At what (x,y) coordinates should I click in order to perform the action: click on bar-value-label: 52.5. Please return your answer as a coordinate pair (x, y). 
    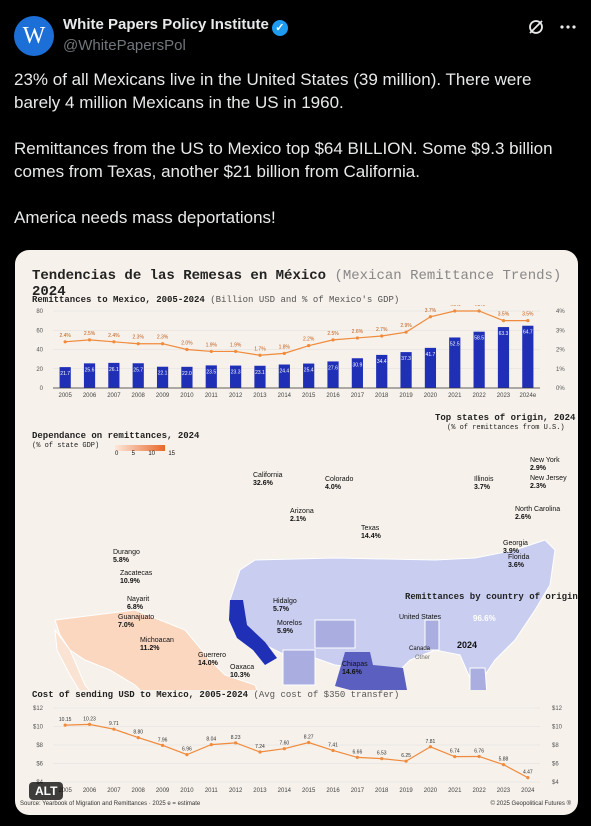
    Looking at the image, I should click on (455, 344).